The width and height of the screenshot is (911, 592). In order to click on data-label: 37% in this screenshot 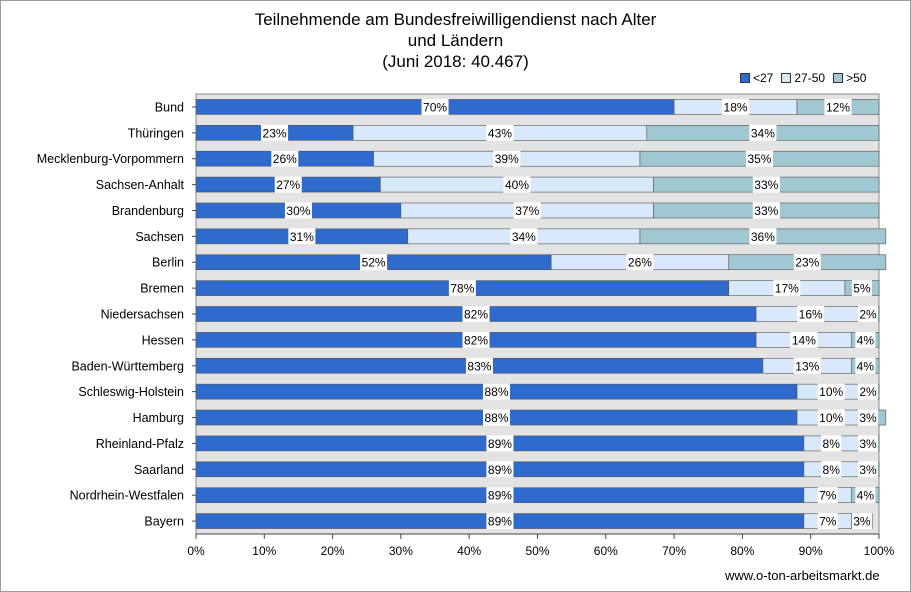, I will do `click(527, 211)`.